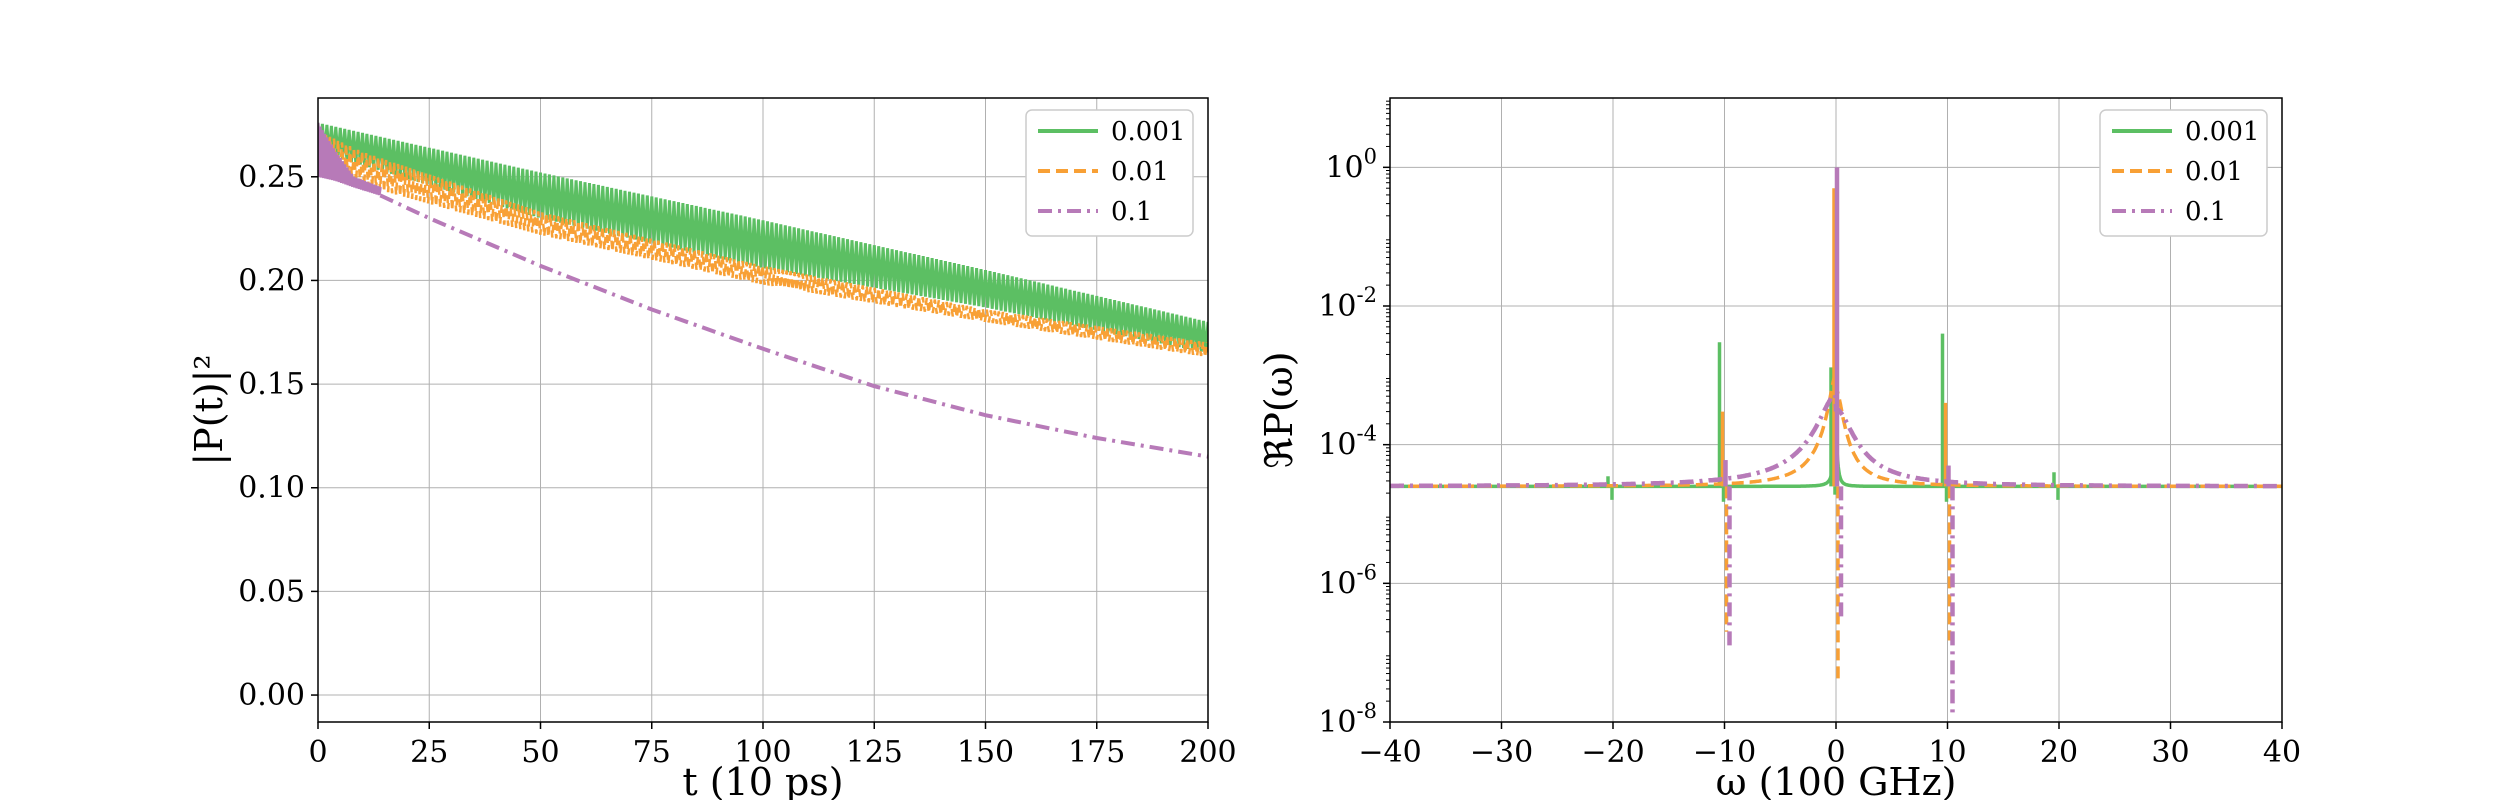  What do you see at coordinates (271, 591) in the screenshot?
I see `y-tick-label: 0.05` at bounding box center [271, 591].